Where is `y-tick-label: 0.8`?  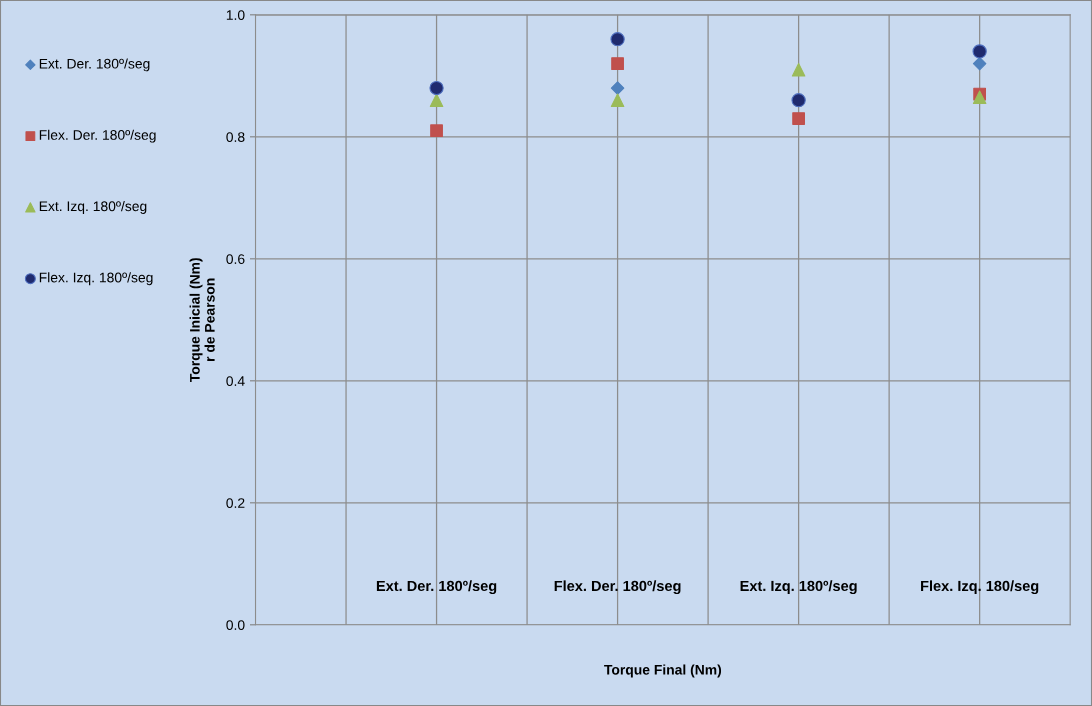
y-tick-label: 0.8 is located at coordinates (235, 137).